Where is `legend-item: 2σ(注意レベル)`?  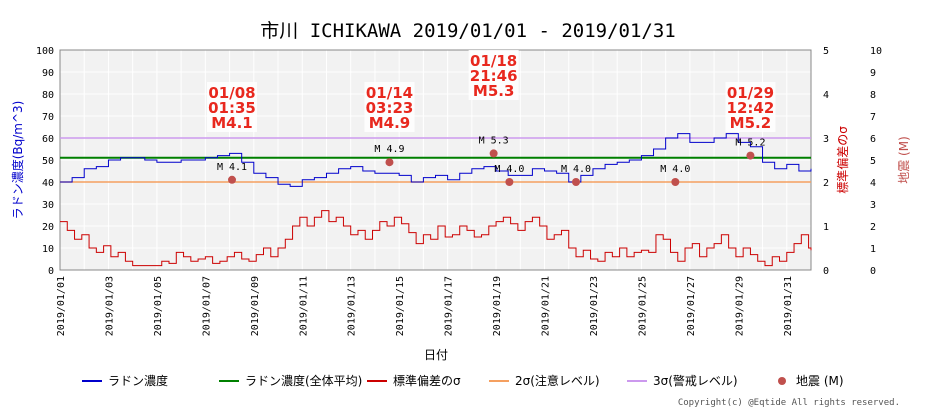
legend-item: 2σ(注意レベル) is located at coordinates (544, 380).